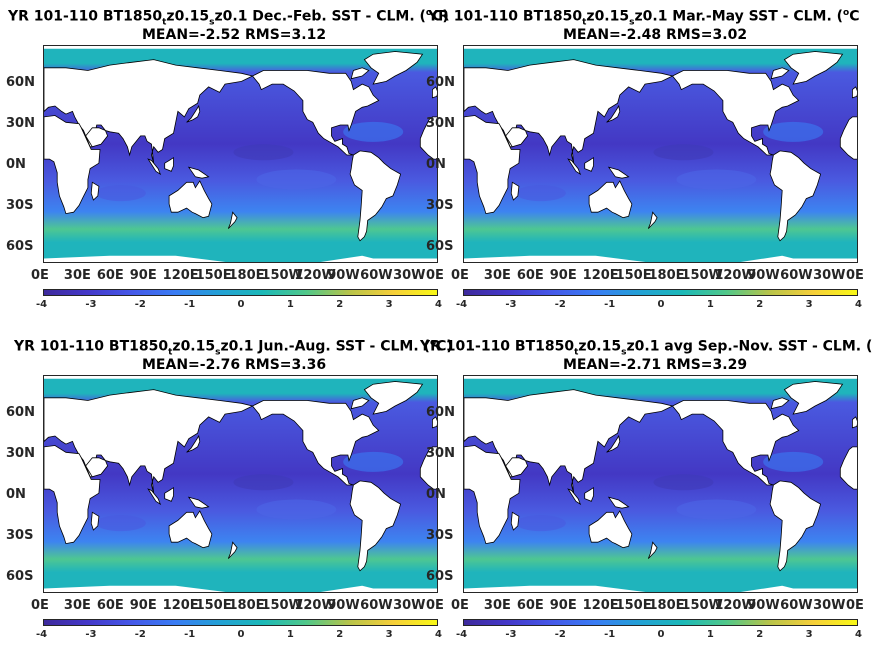 The height and width of the screenshot is (656, 875). What do you see at coordinates (854, 422) in the screenshot?
I see `landmass-uk` at bounding box center [854, 422].